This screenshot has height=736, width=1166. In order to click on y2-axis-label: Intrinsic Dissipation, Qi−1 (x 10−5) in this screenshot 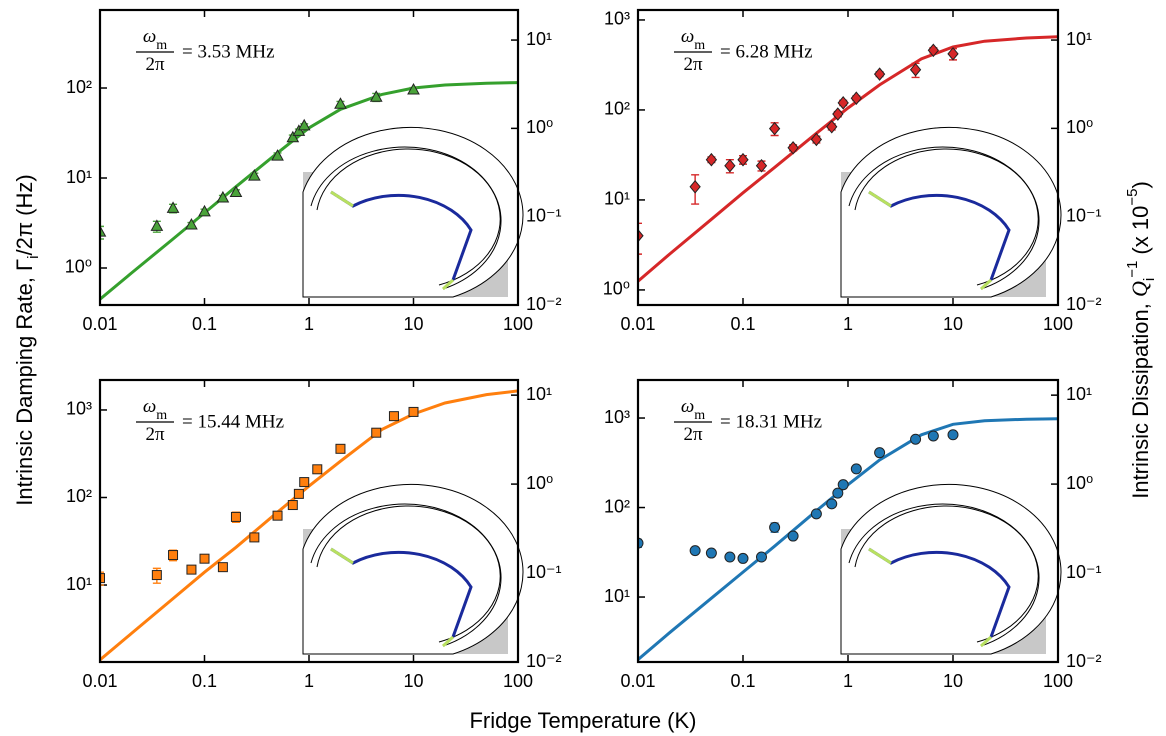, I will do `click(1141, 340)`.